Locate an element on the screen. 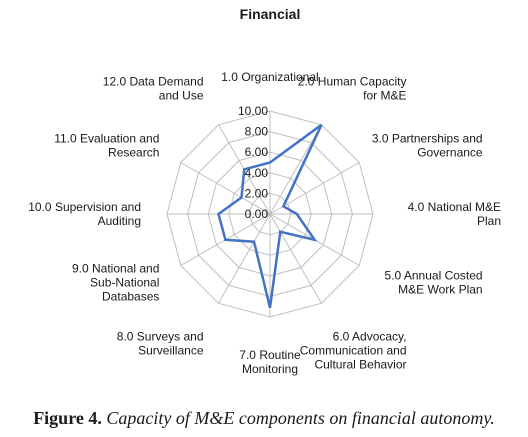 This screenshot has height=437, width=528. axis-label-line: Databases is located at coordinates (130, 297).